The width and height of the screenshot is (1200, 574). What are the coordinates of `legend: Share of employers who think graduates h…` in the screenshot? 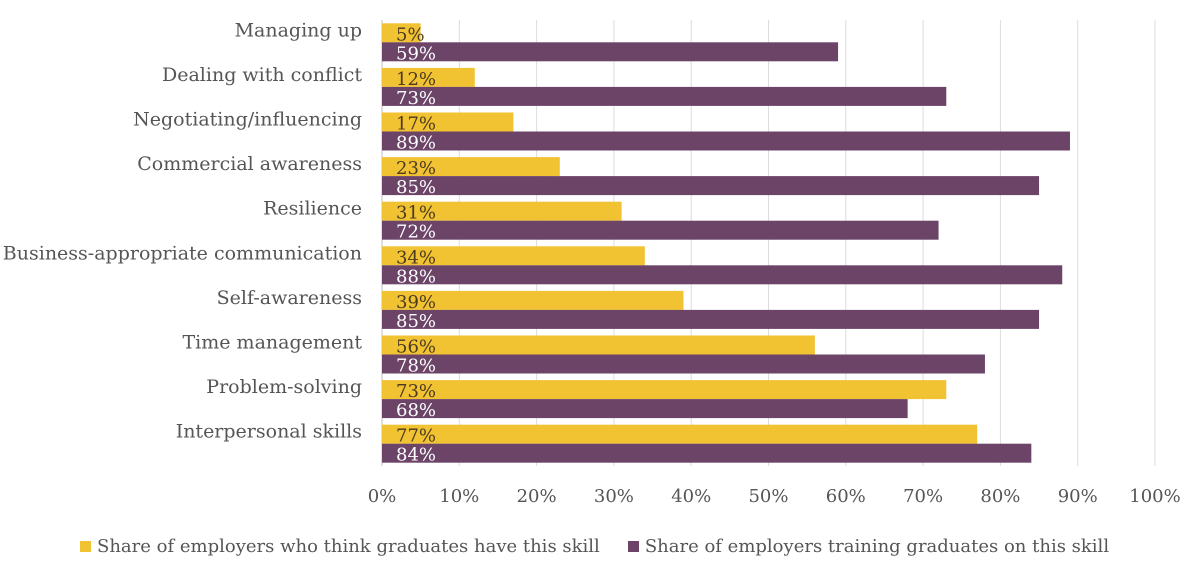 It's located at (594, 546).